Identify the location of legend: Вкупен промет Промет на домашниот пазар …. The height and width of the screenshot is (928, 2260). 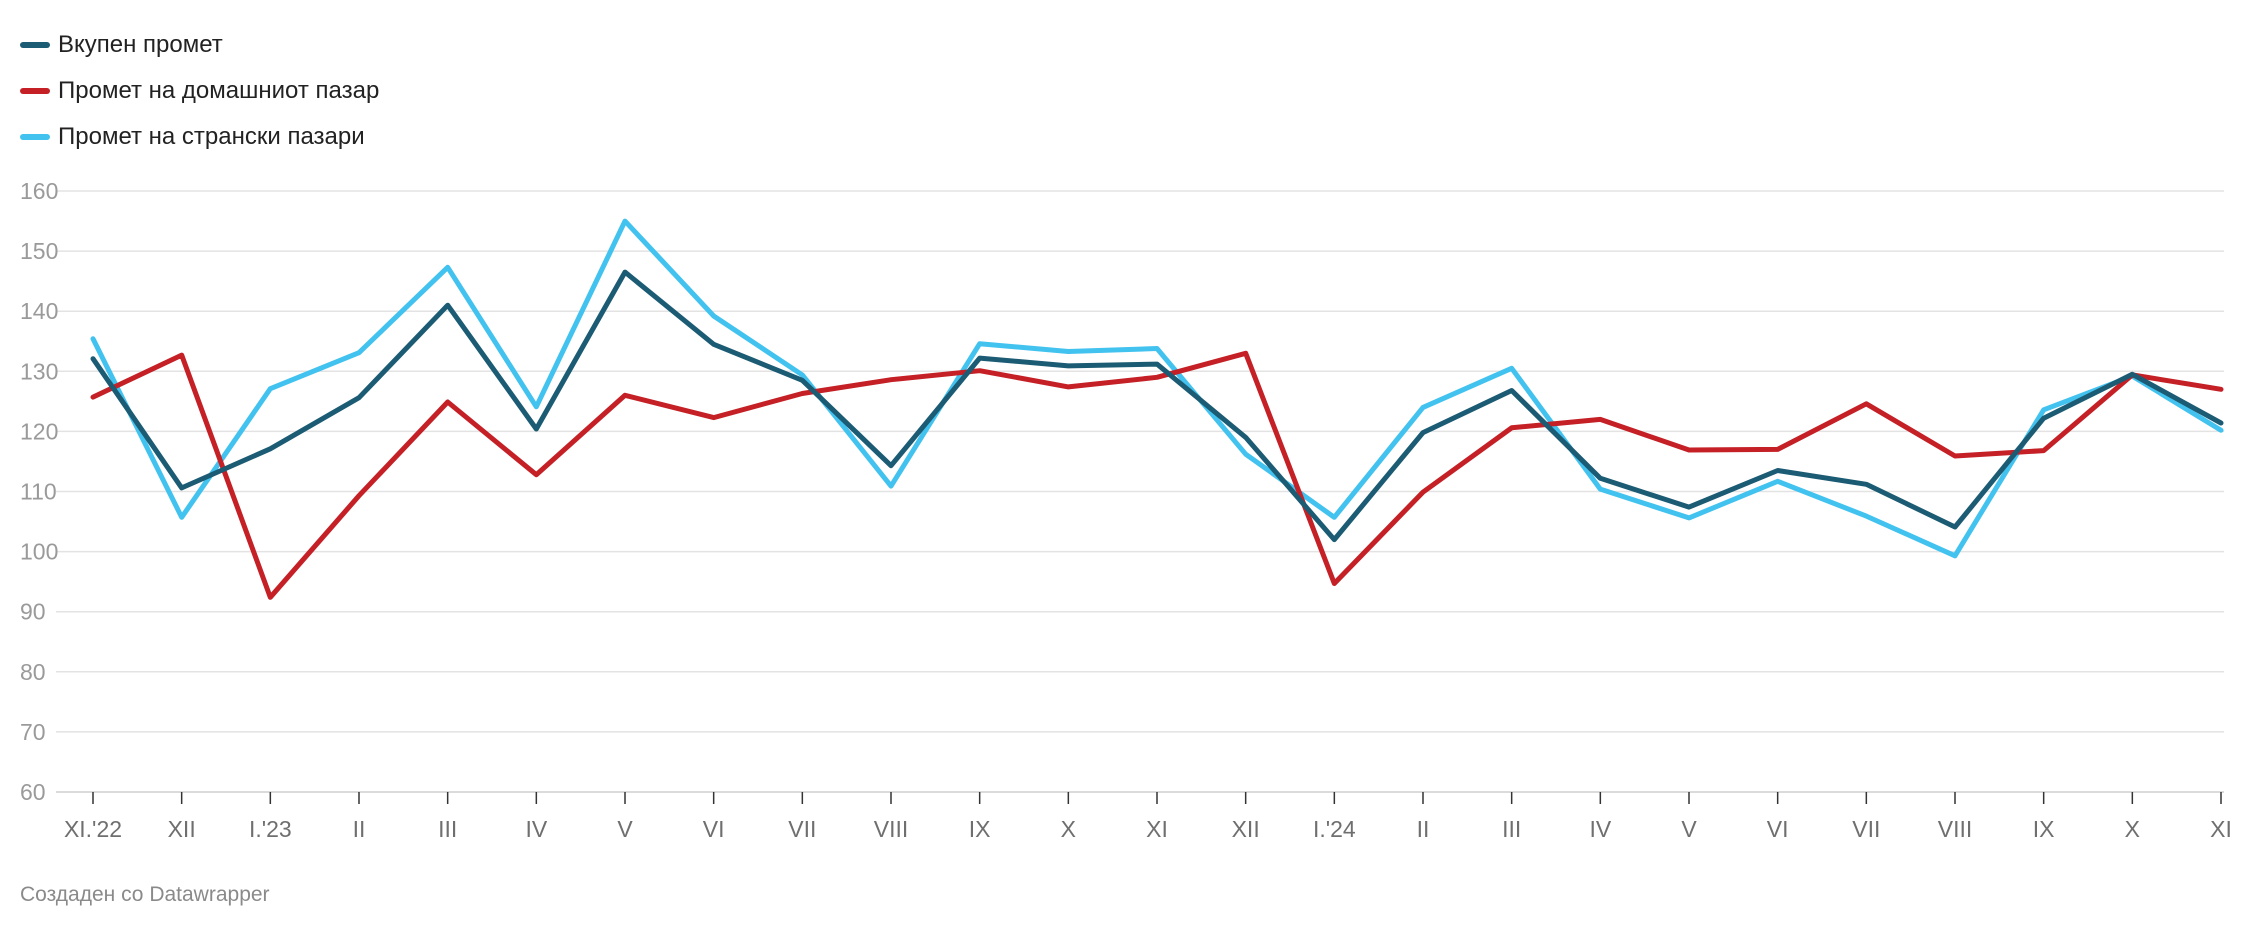
(199, 91).